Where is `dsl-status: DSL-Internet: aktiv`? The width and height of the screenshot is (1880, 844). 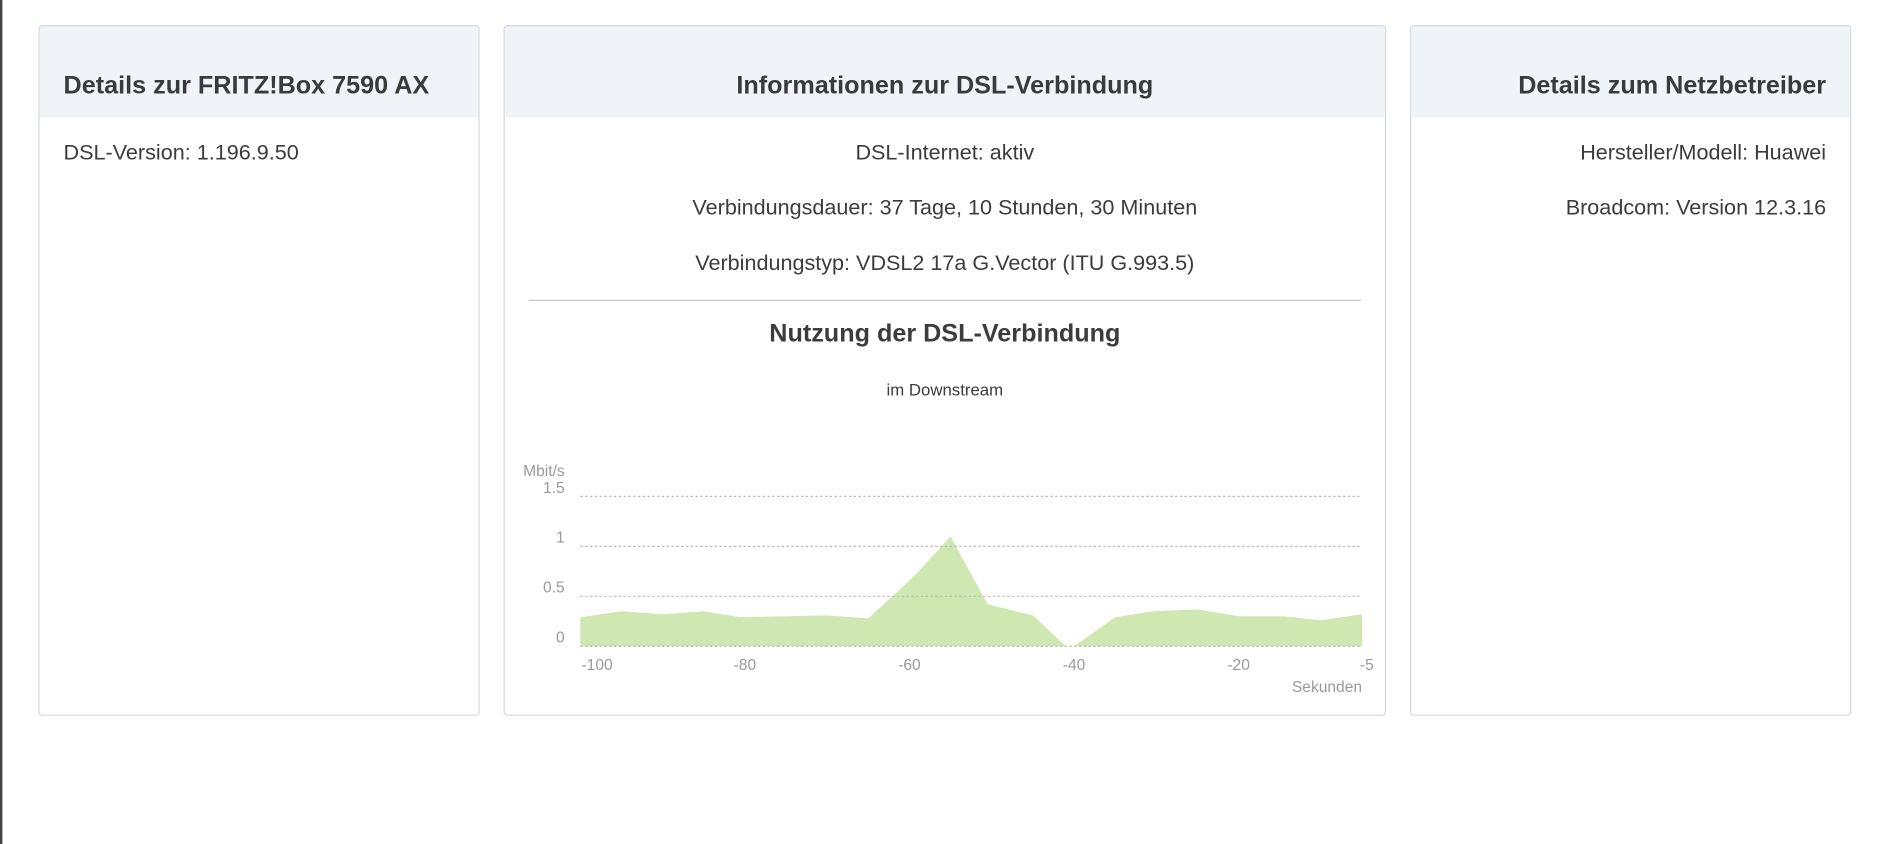
dsl-status: DSL-Internet: aktiv is located at coordinates (945, 152).